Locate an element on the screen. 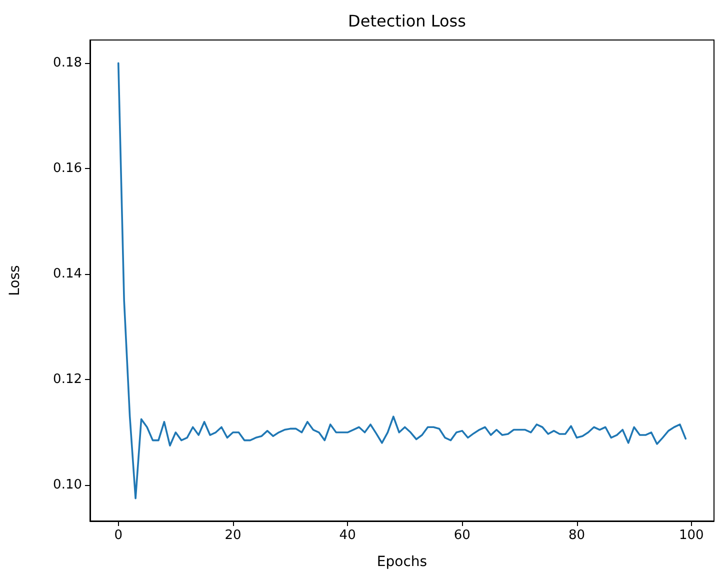 This screenshot has width=723, height=576. y-tick-label: 0.16 is located at coordinates (67, 168).